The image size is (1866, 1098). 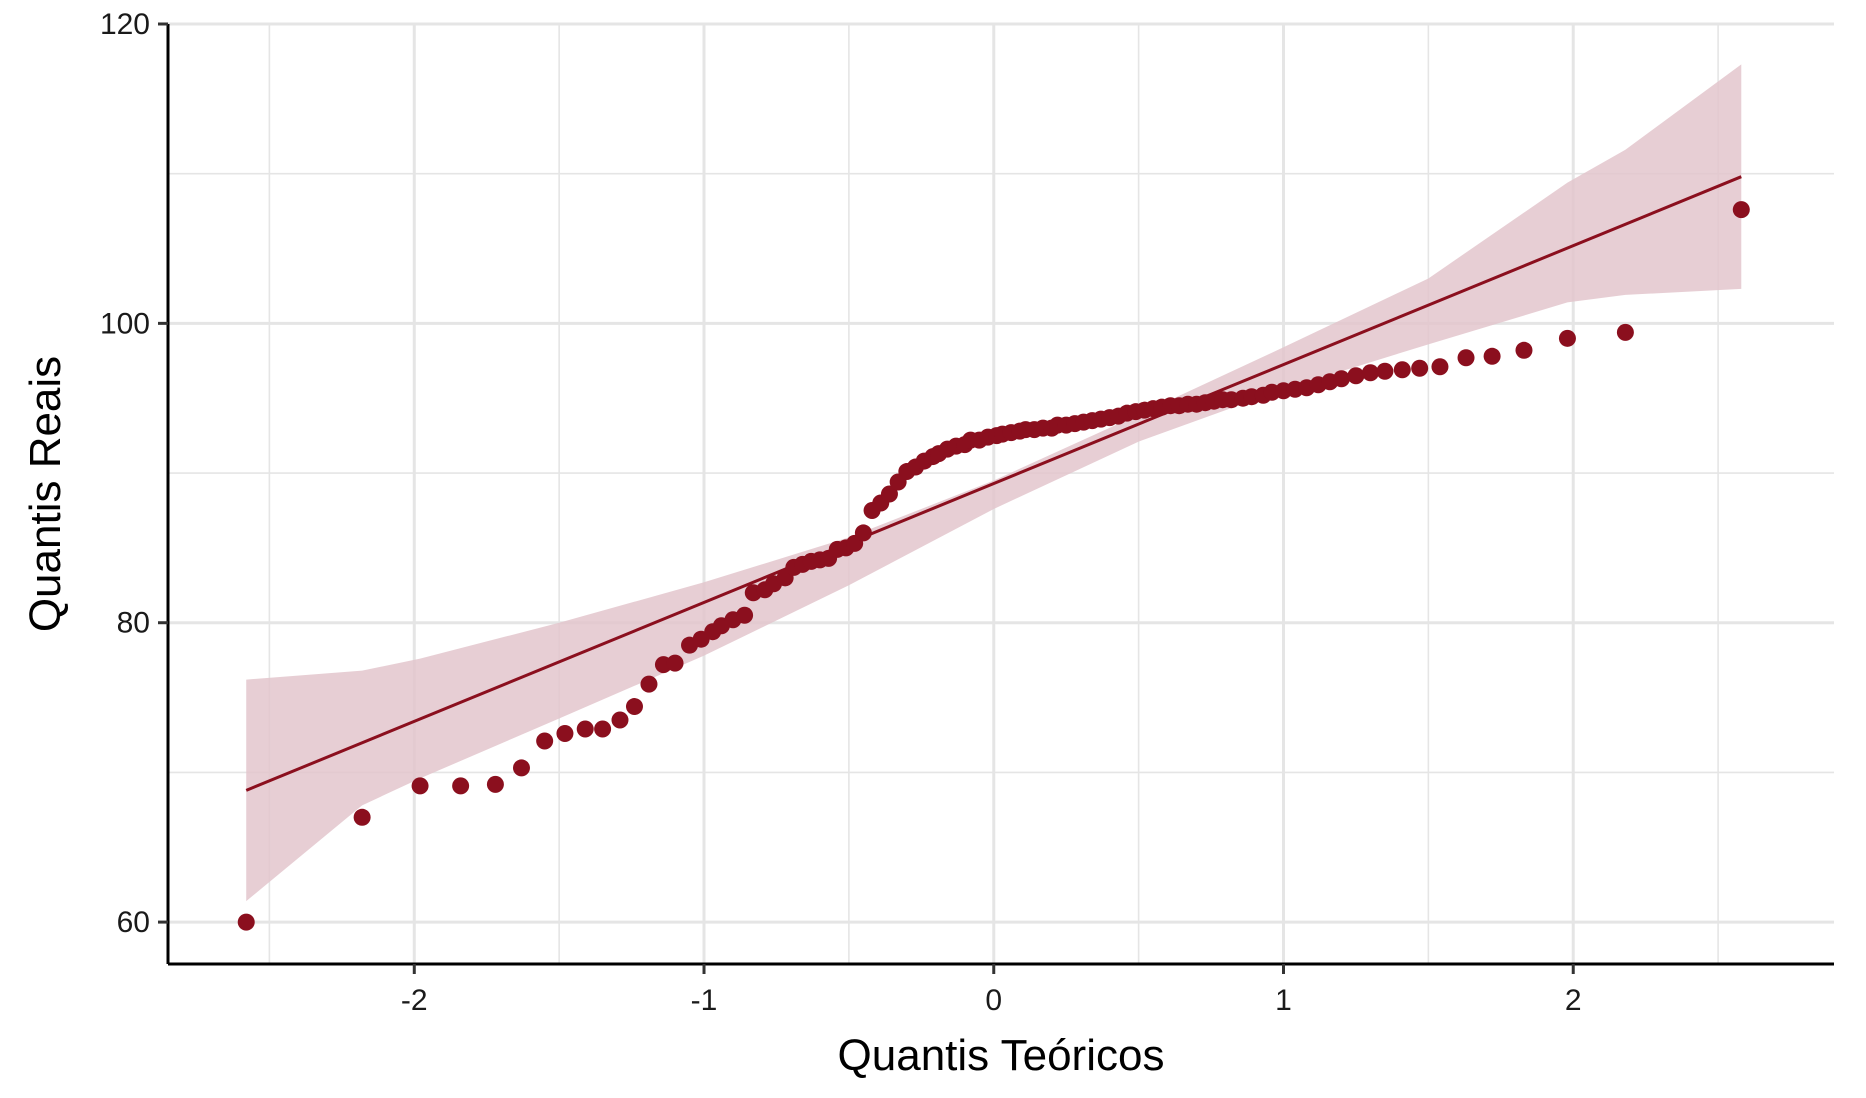 I want to click on x-axis-title: Quantis Teóricos, so click(x=1001, y=1055).